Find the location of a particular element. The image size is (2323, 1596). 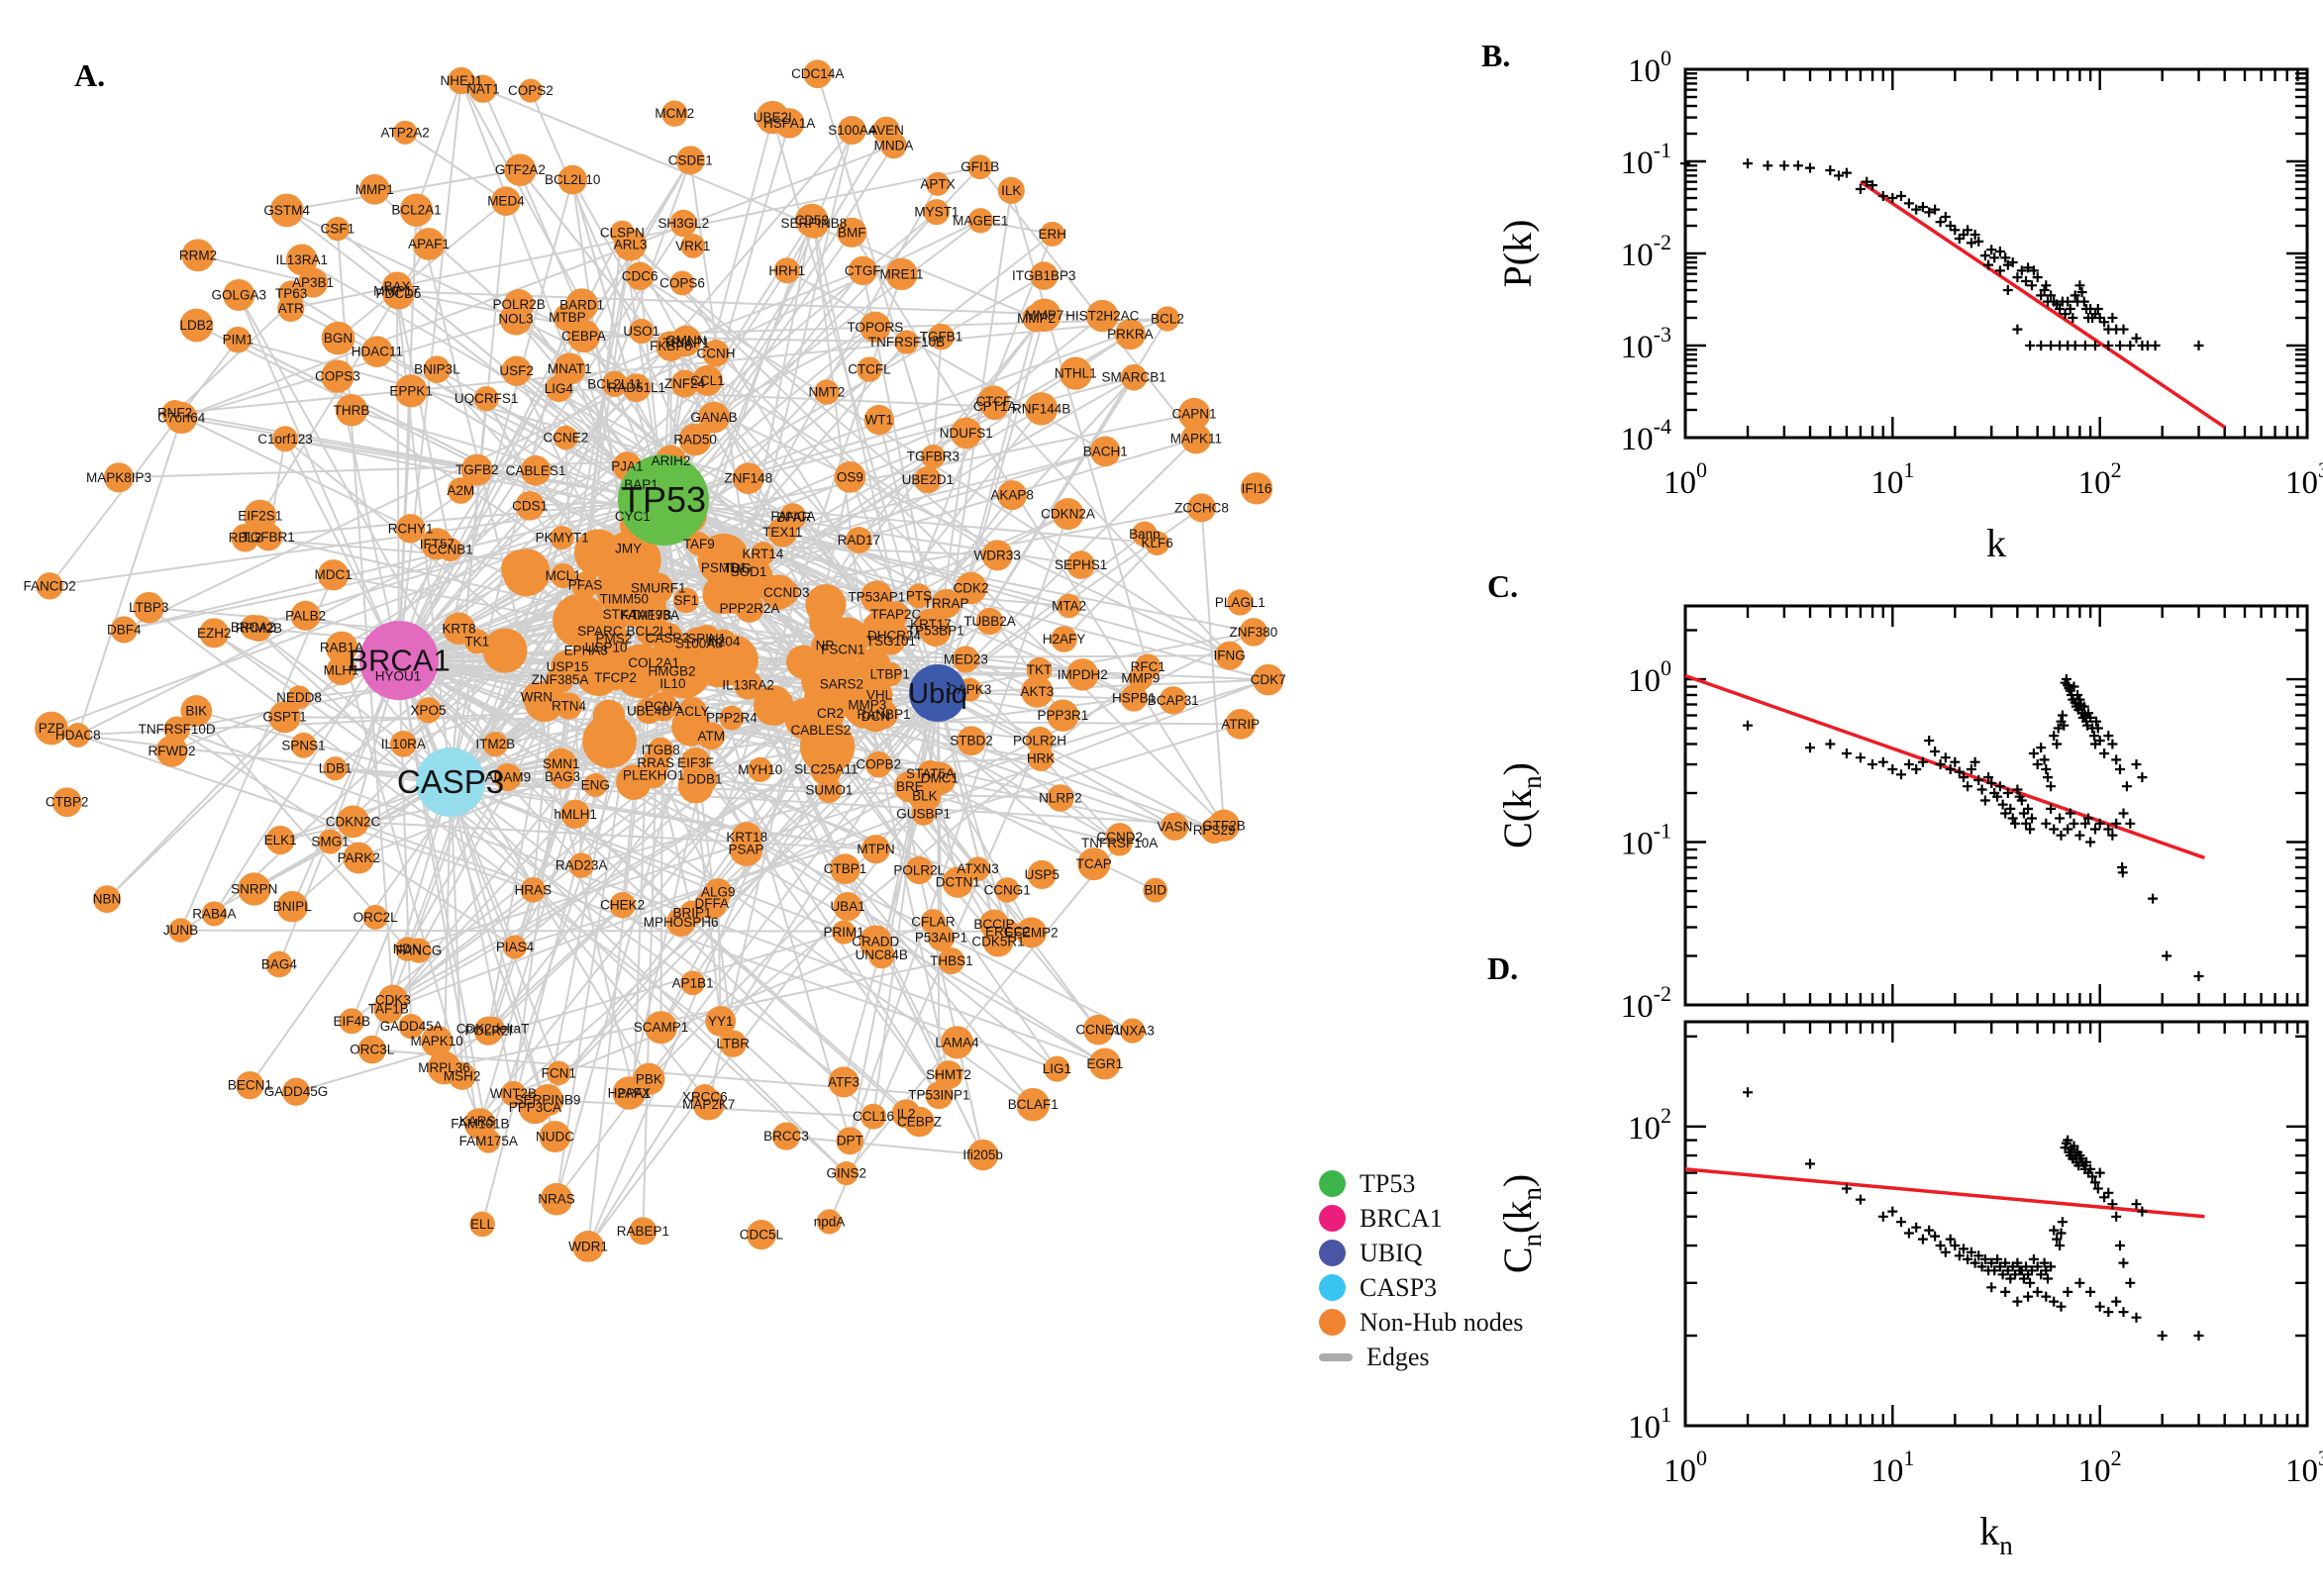

node-label: CLSPN is located at coordinates (622, 234).